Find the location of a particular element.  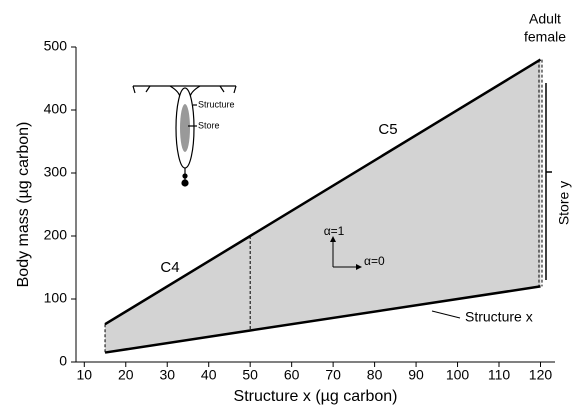

x-tick-label: 120 is located at coordinates (541, 375).